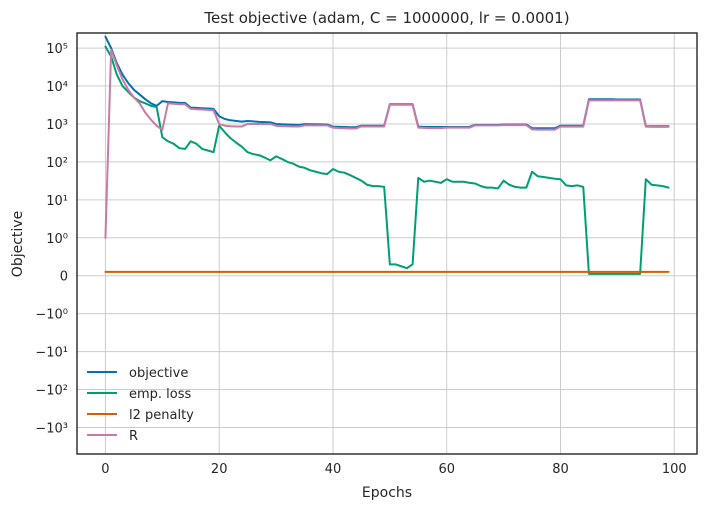 The image size is (707, 510). Describe the element at coordinates (51, 428) in the screenshot. I see `y-tick-label: −10³` at that location.